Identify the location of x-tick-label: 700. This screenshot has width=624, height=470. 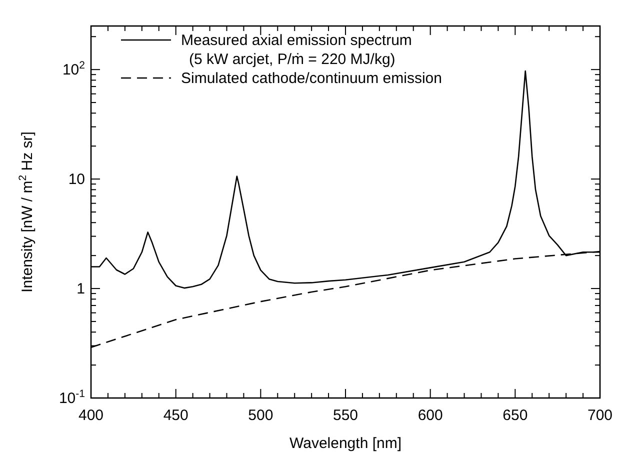
(600, 415).